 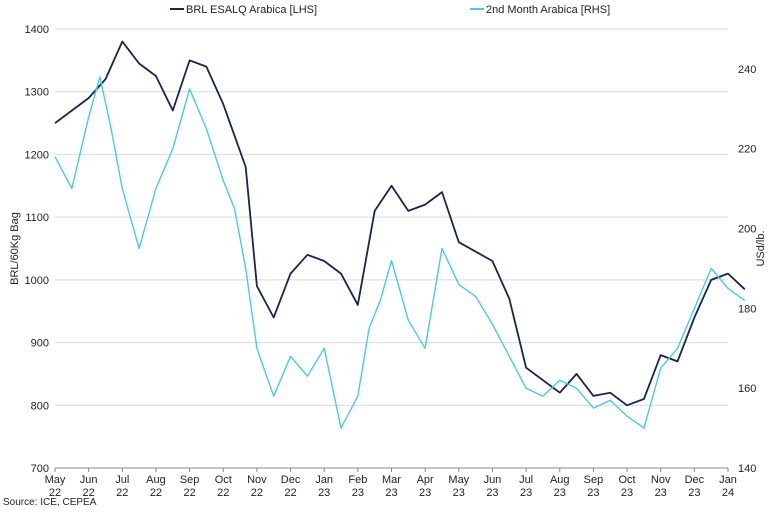 I want to click on x-tick-month-label: Mar, so click(x=391, y=480).